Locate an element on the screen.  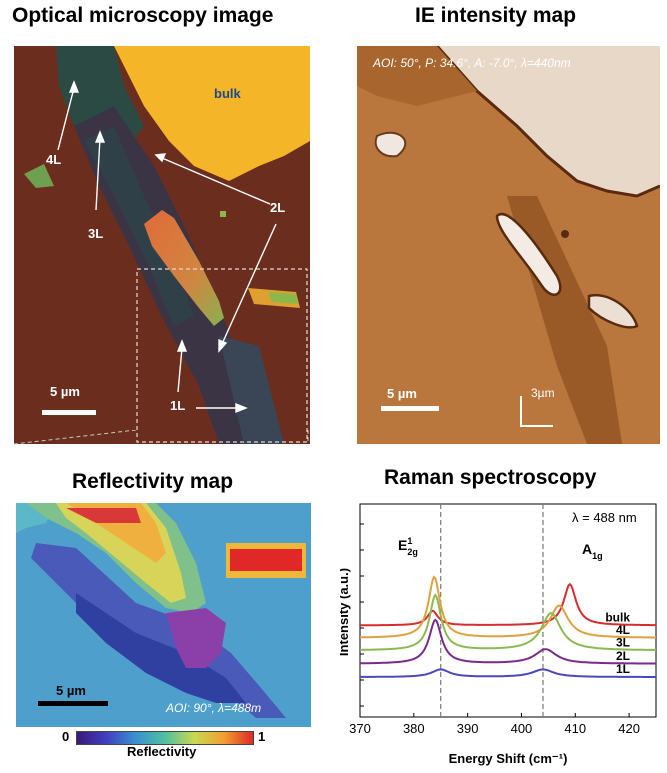
raman-series-3l is located at coordinates (508, 622).